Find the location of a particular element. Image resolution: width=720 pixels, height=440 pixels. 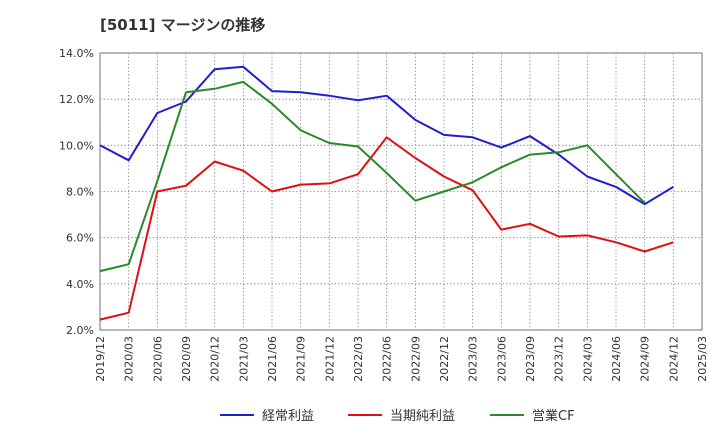

x-tick-label: 2020/12 is located at coordinates (215, 359).